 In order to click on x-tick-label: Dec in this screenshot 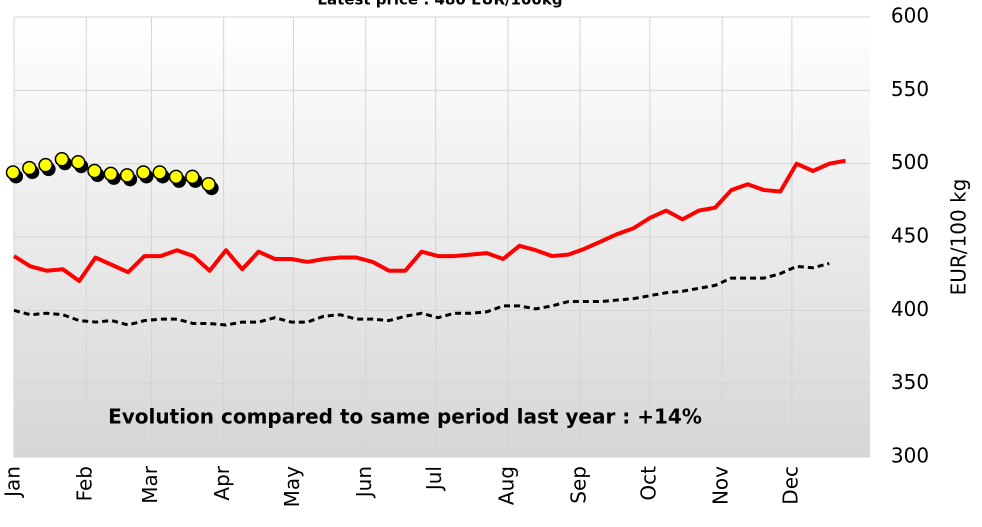, I will do `click(790, 485)`.